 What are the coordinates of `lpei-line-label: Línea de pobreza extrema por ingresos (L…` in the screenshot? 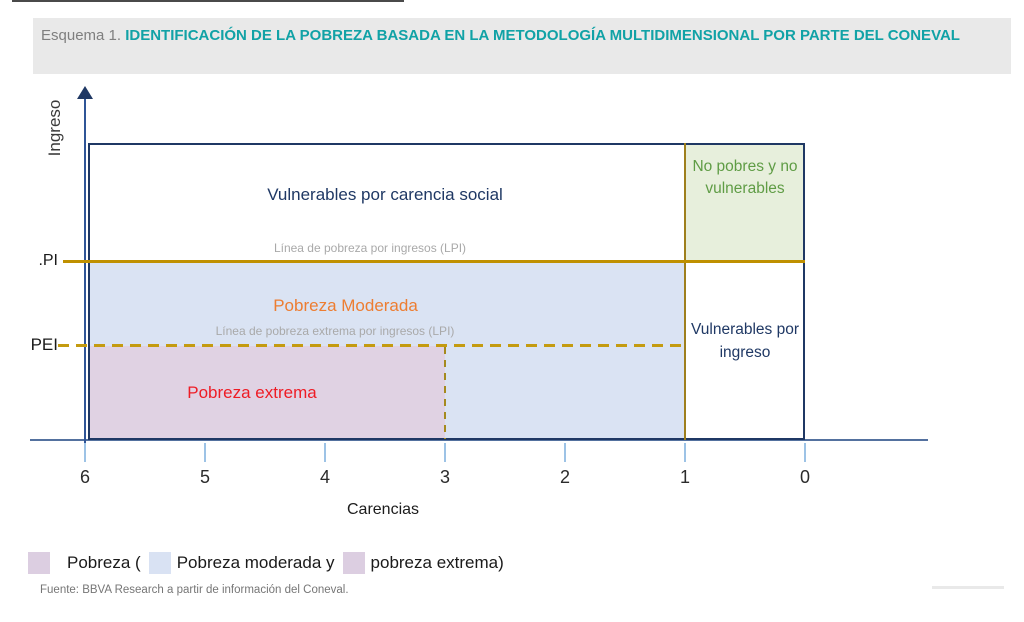 It's located at (335, 331).